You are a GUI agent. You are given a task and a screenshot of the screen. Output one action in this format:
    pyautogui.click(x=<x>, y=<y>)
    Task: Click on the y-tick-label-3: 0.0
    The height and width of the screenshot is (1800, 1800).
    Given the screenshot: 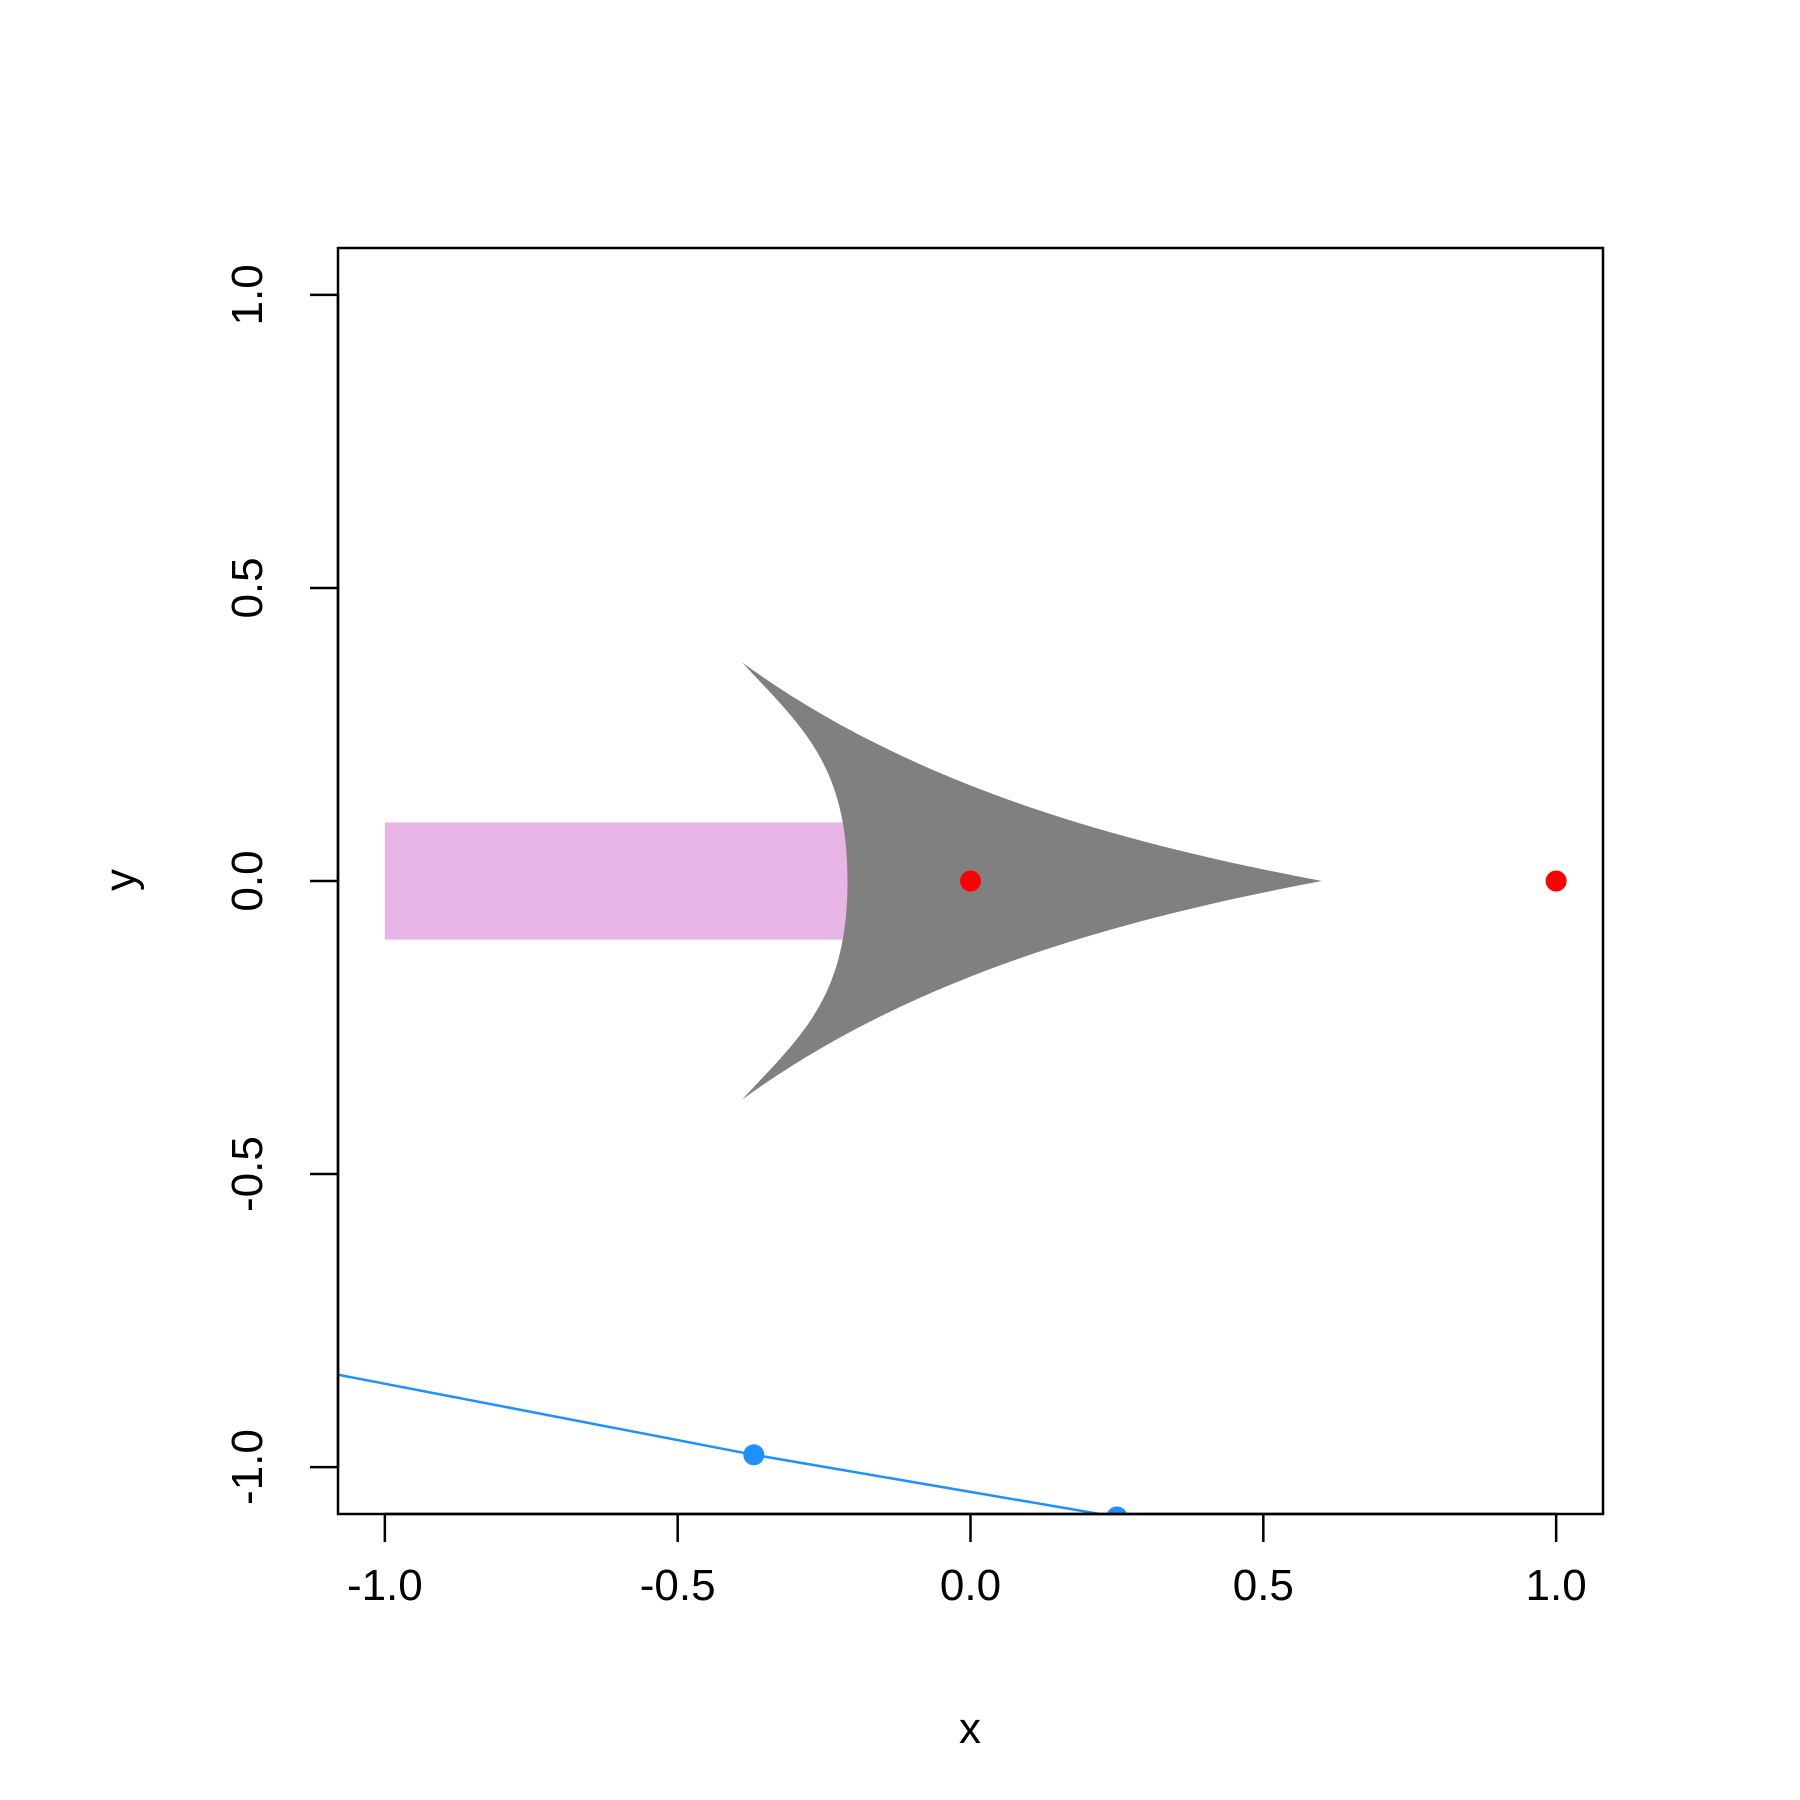 What is the action you would take?
    pyautogui.click(x=247, y=880)
    